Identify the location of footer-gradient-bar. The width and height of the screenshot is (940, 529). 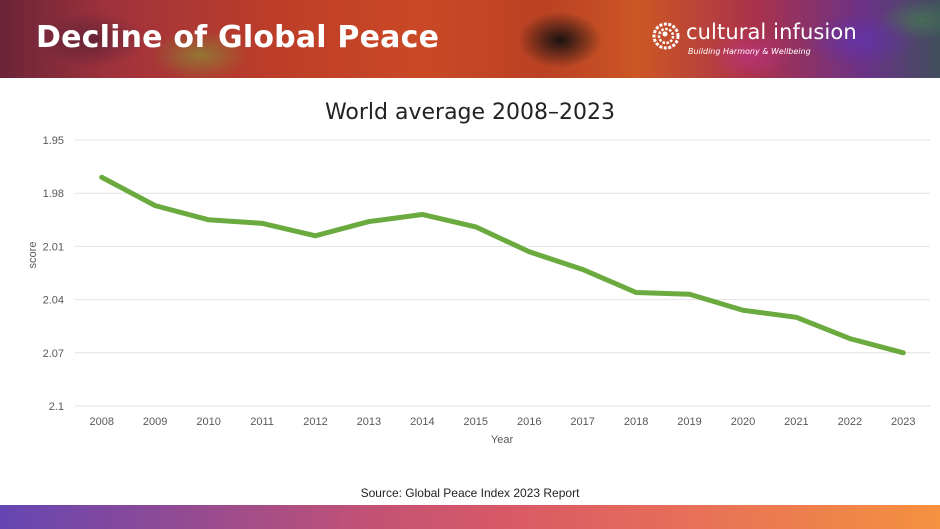
(470, 517).